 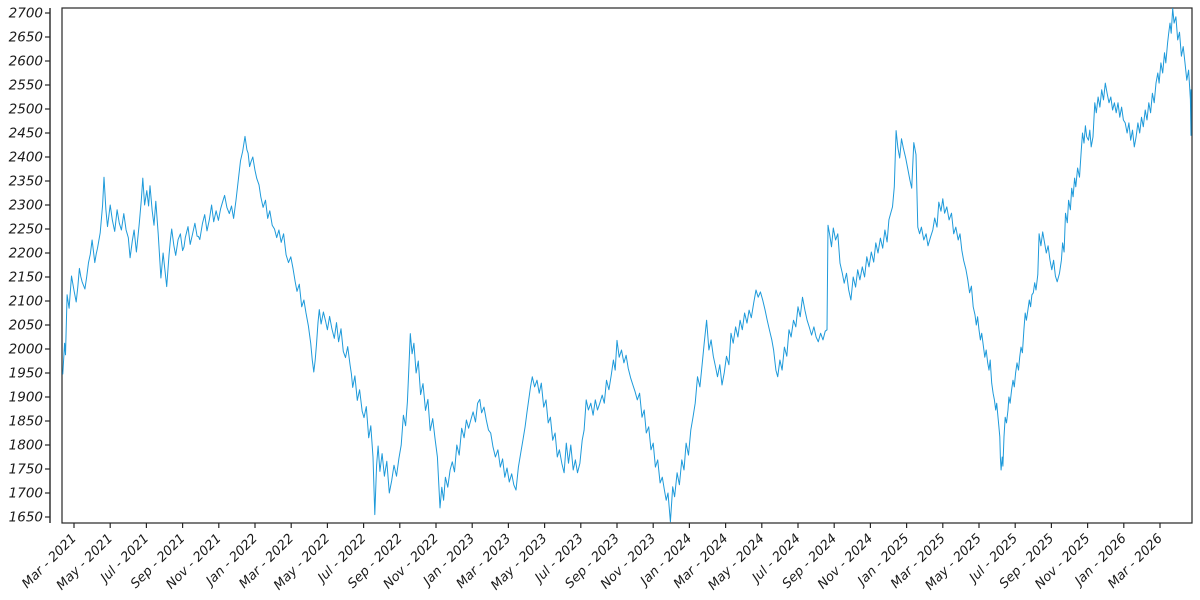 I want to click on y-tick-label: 2500, so click(x=26, y=110).